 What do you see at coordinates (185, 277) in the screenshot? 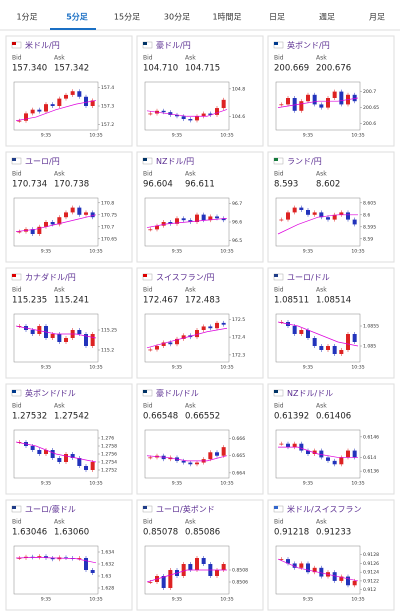
I see `pair-name: スイスフラン/円` at bounding box center [185, 277].